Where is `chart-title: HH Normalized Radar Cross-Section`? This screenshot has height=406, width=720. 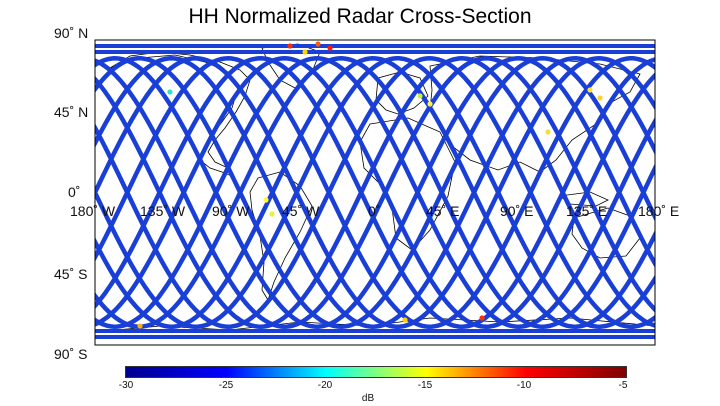 chart-title: HH Normalized Radar Cross-Section is located at coordinates (360, 16).